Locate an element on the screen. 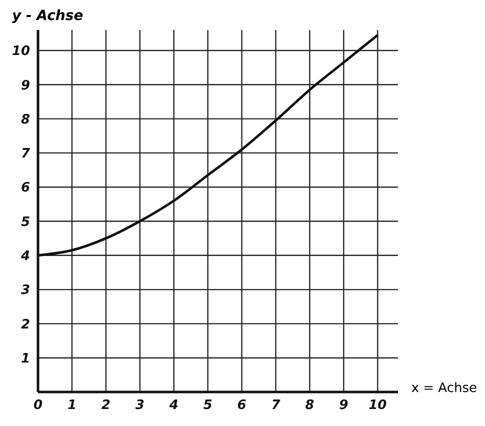  x-tick-label: 10 is located at coordinates (377, 406).